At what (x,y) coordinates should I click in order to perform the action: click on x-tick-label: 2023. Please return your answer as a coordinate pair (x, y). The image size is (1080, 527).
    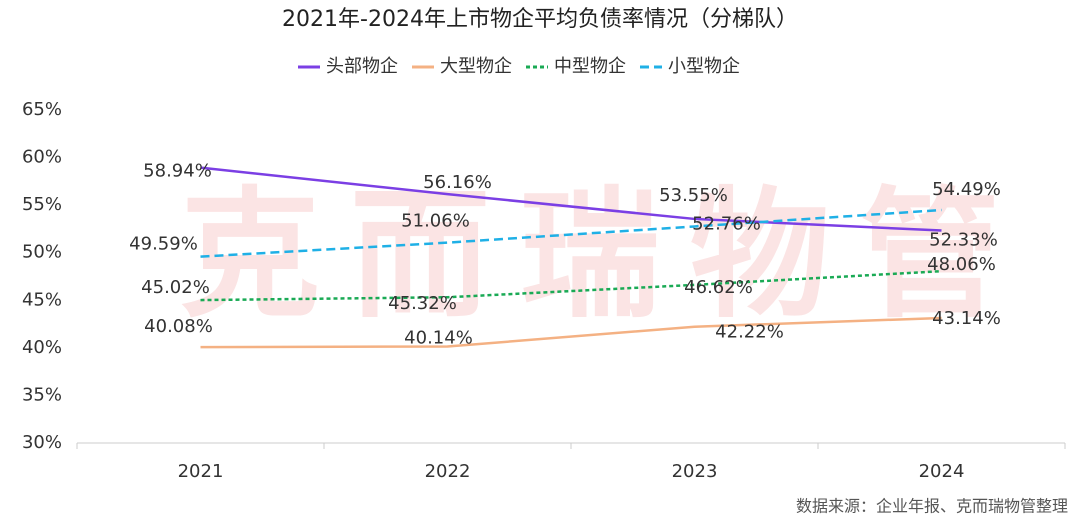
    Looking at the image, I should click on (695, 471).